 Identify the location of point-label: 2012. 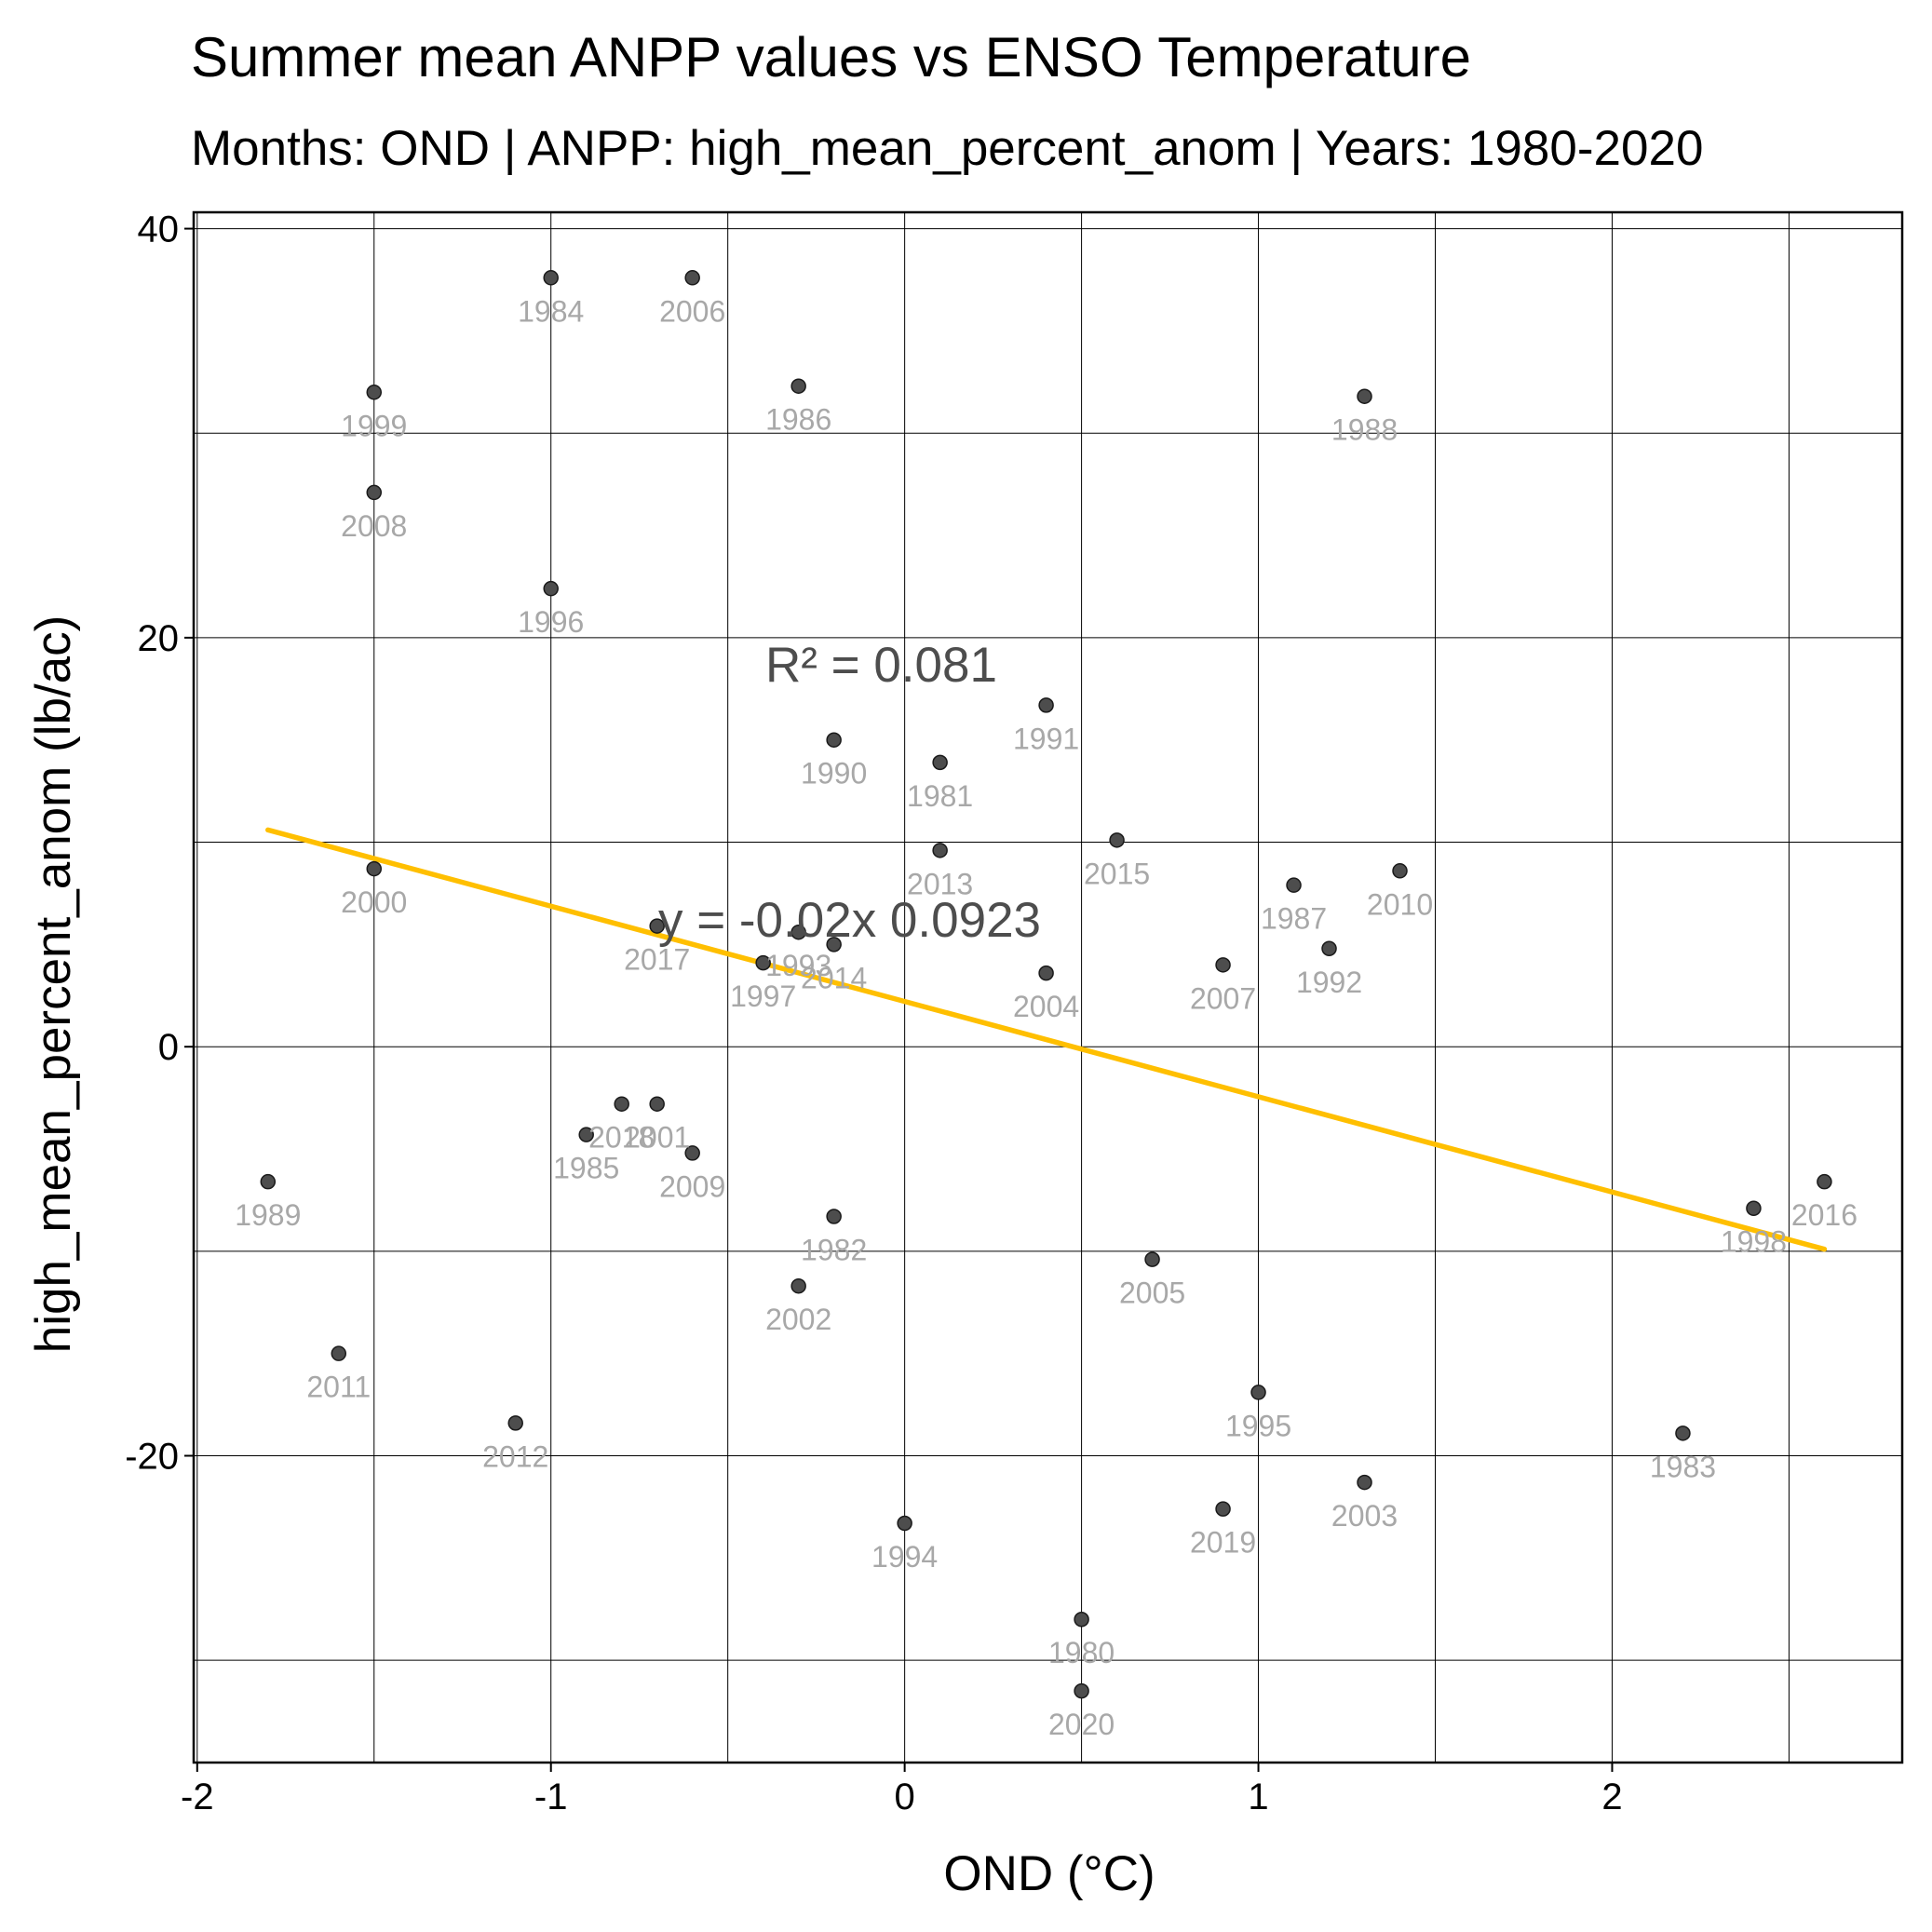
(515, 1456).